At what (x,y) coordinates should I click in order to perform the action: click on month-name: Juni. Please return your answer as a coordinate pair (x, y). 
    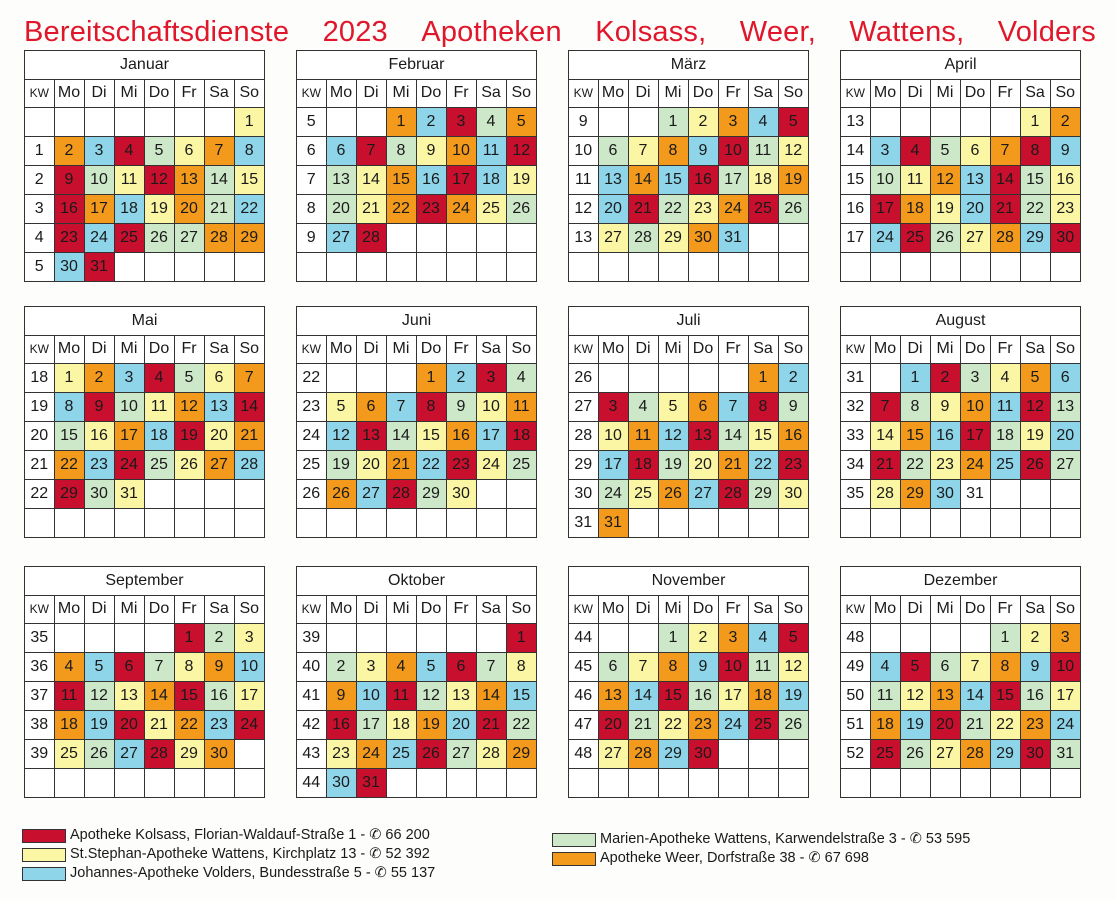
    Looking at the image, I should click on (416, 321).